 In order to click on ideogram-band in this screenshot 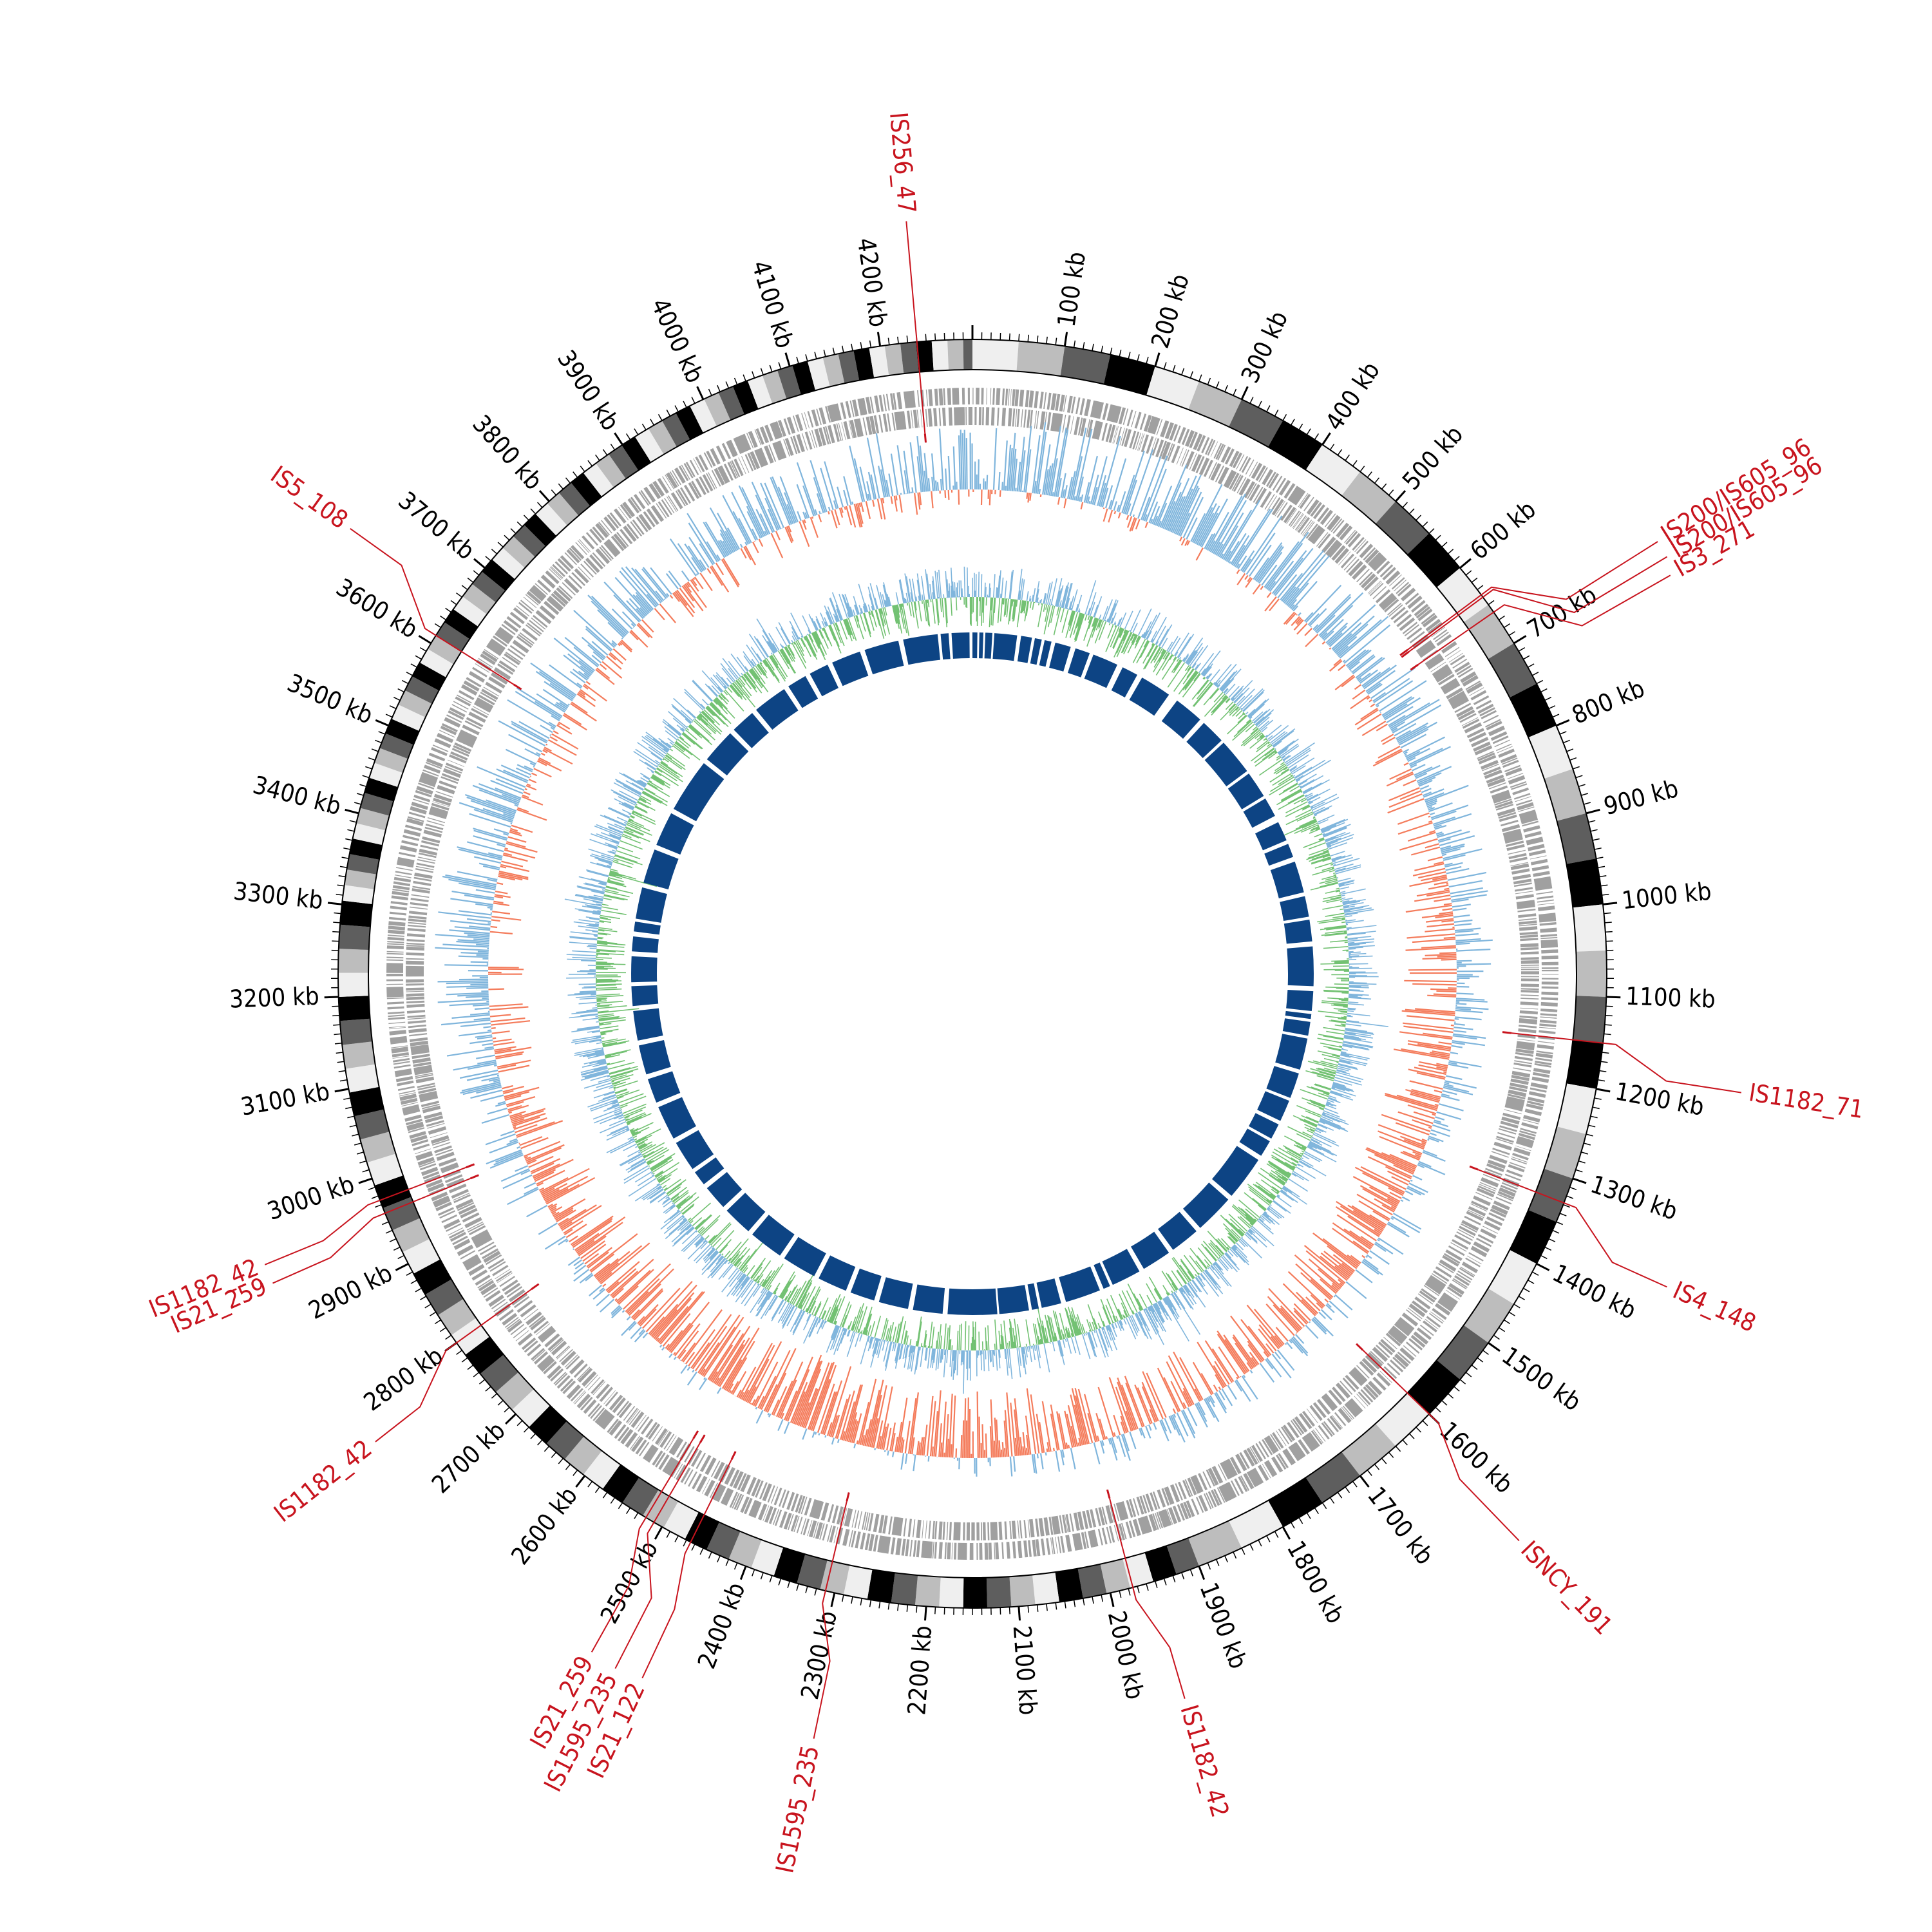, I will do `click(662, 438)`.